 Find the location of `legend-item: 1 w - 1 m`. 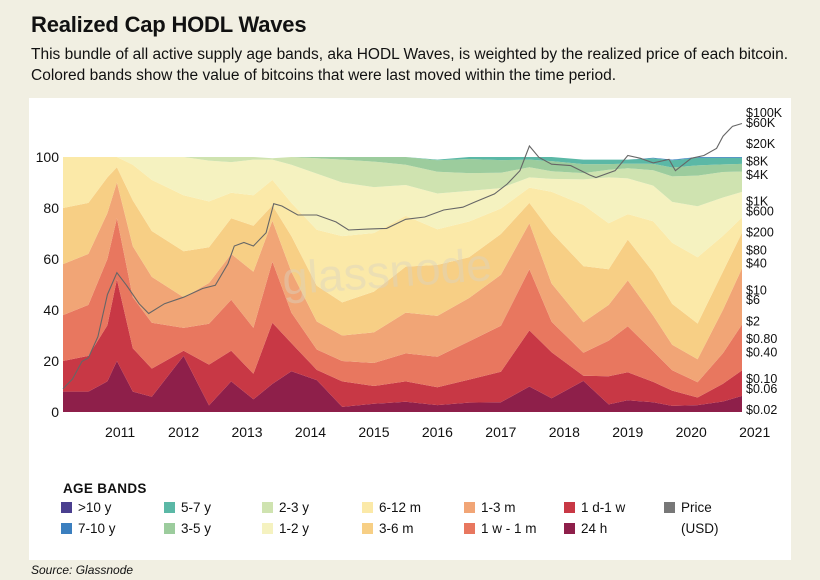

legend-item: 1 w - 1 m is located at coordinates (500, 528).